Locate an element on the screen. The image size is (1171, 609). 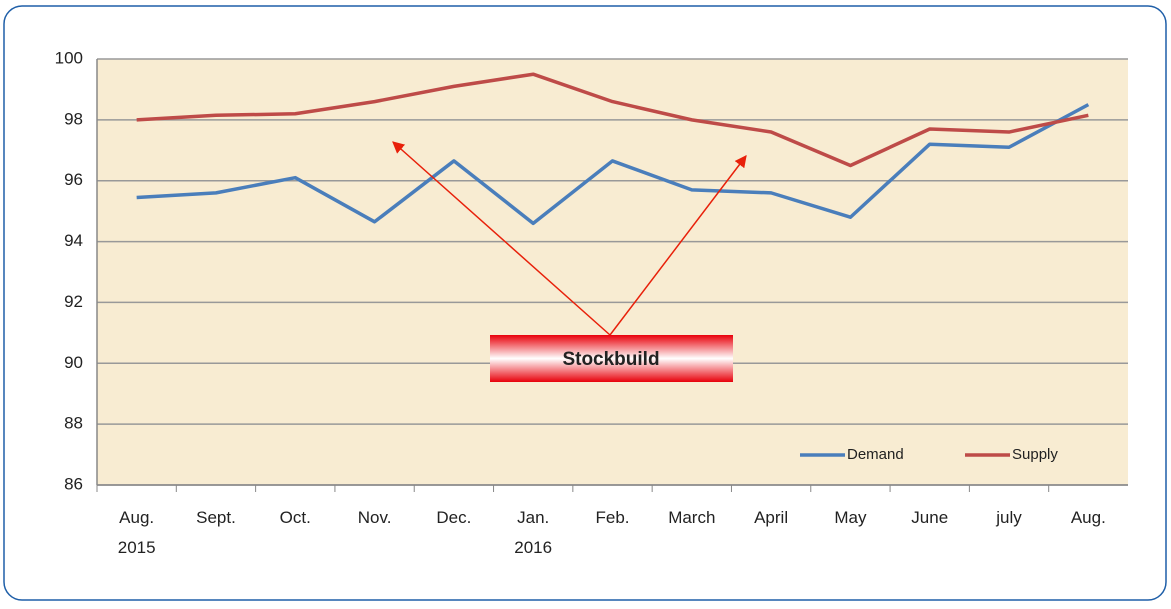
annotation-box is located at coordinates (611, 358).